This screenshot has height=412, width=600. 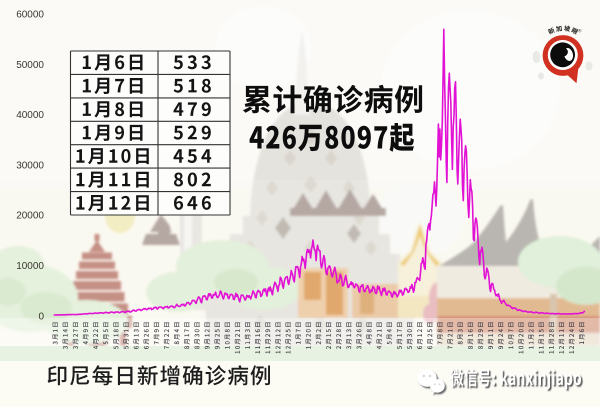 What do you see at coordinates (30, 115) in the screenshot?
I see `svg-text: 40000` at bounding box center [30, 115].